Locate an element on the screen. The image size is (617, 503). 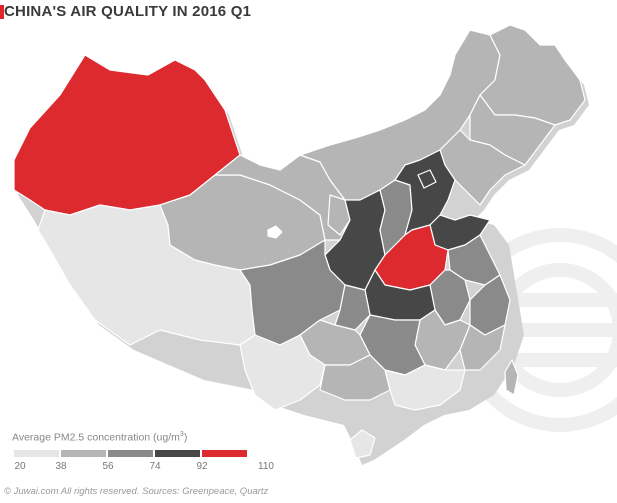
legend-color-bar is located at coordinates (131, 453).